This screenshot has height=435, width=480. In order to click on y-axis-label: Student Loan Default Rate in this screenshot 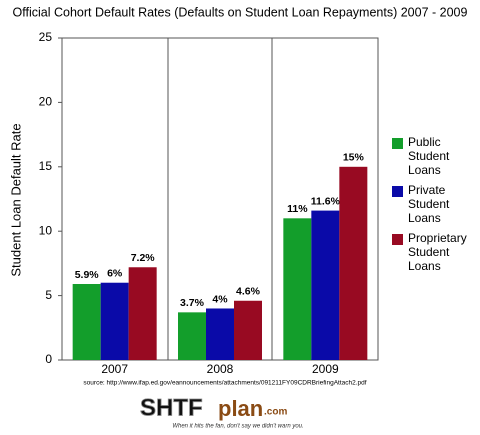, I will do `click(15, 199)`.